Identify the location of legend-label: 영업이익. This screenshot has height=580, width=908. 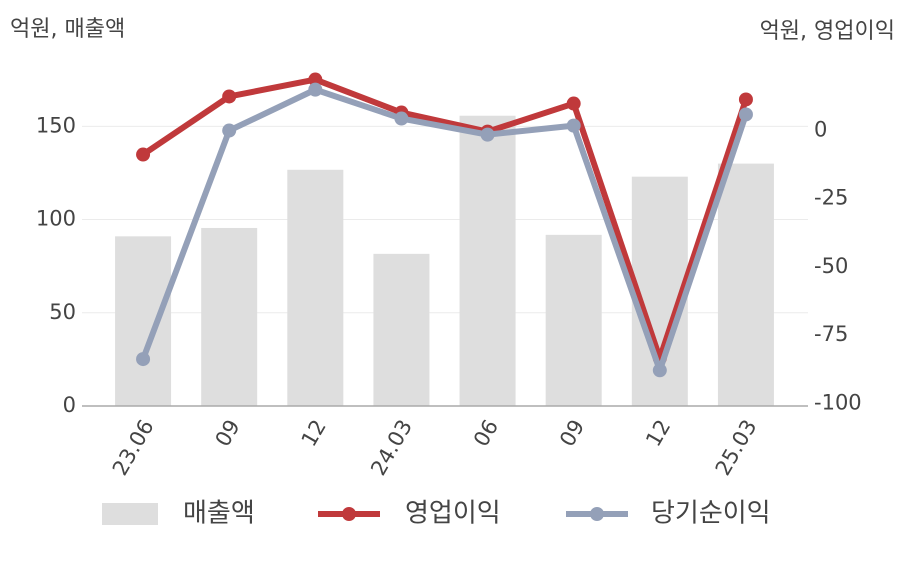
(453, 514).